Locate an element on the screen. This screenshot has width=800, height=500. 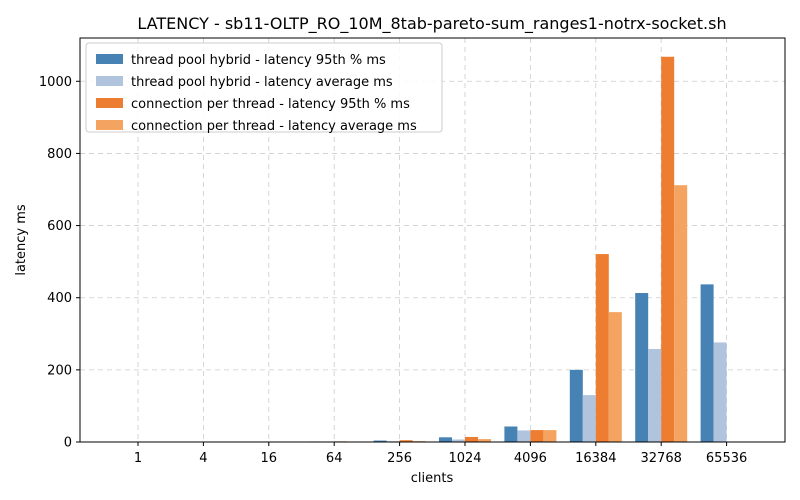
y-tick-label: 1000 is located at coordinates (55, 82).